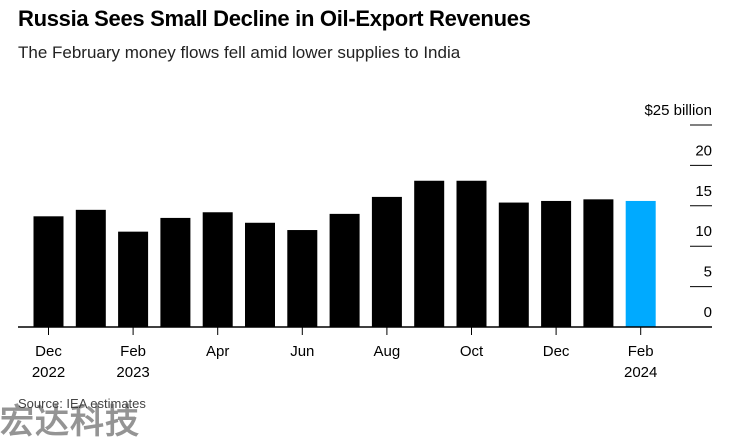 The image size is (743, 443). I want to click on x-tick-year-label: 2024, so click(640, 372).